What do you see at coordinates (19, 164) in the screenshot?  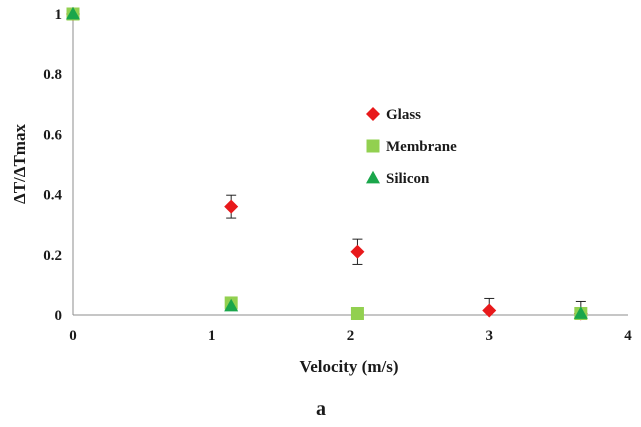 I see `y-axis-title: ΔT/ΔTmax` at bounding box center [19, 164].